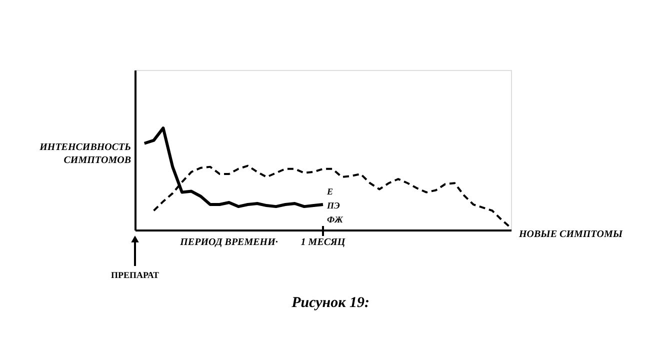 Image resolution: width=656 pixels, height=337 pixels. Describe the element at coordinates (333, 205) in the screenshot. I see `annotation: ПЭ` at that location.